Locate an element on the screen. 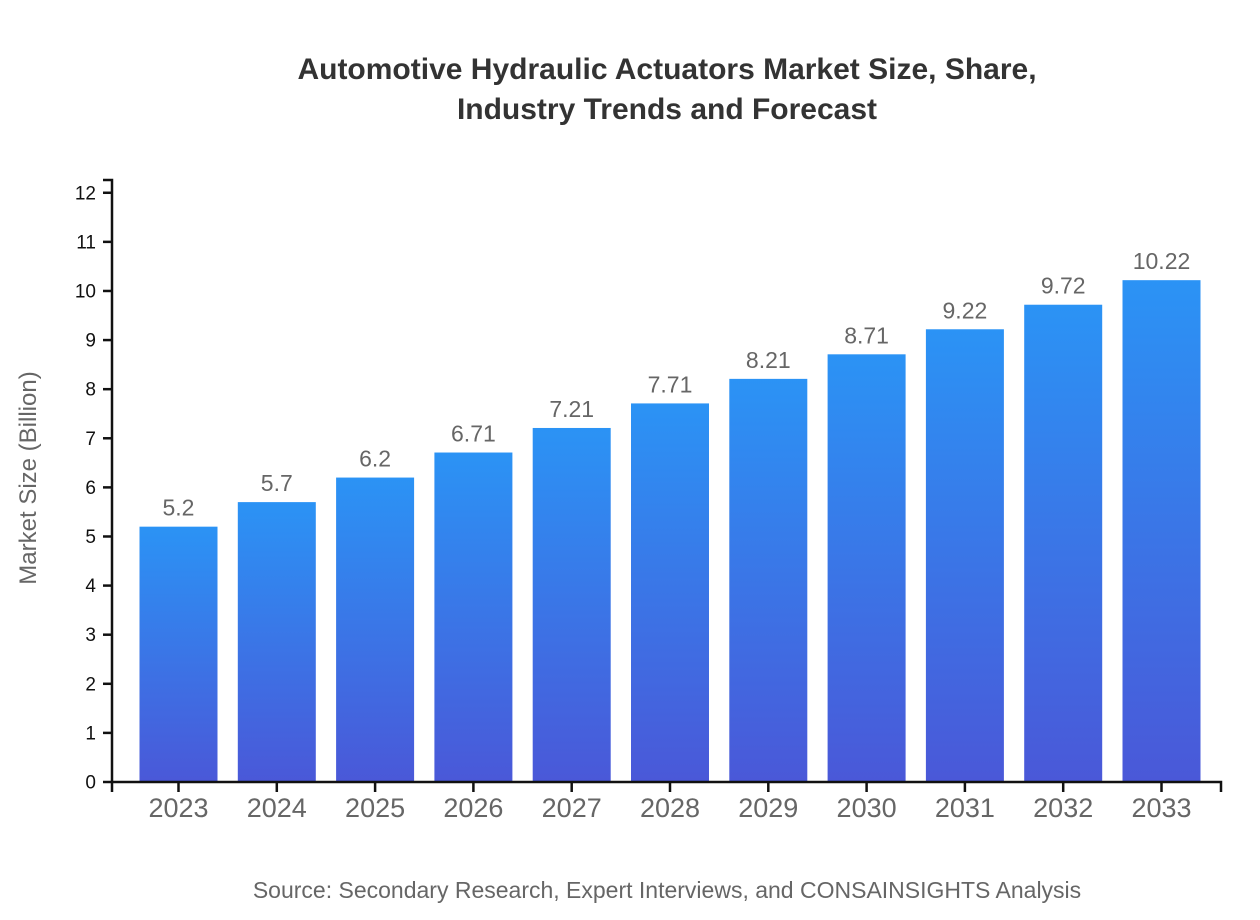 This screenshot has width=1260, height=920. y-tick-label: 0 is located at coordinates (90, 783).